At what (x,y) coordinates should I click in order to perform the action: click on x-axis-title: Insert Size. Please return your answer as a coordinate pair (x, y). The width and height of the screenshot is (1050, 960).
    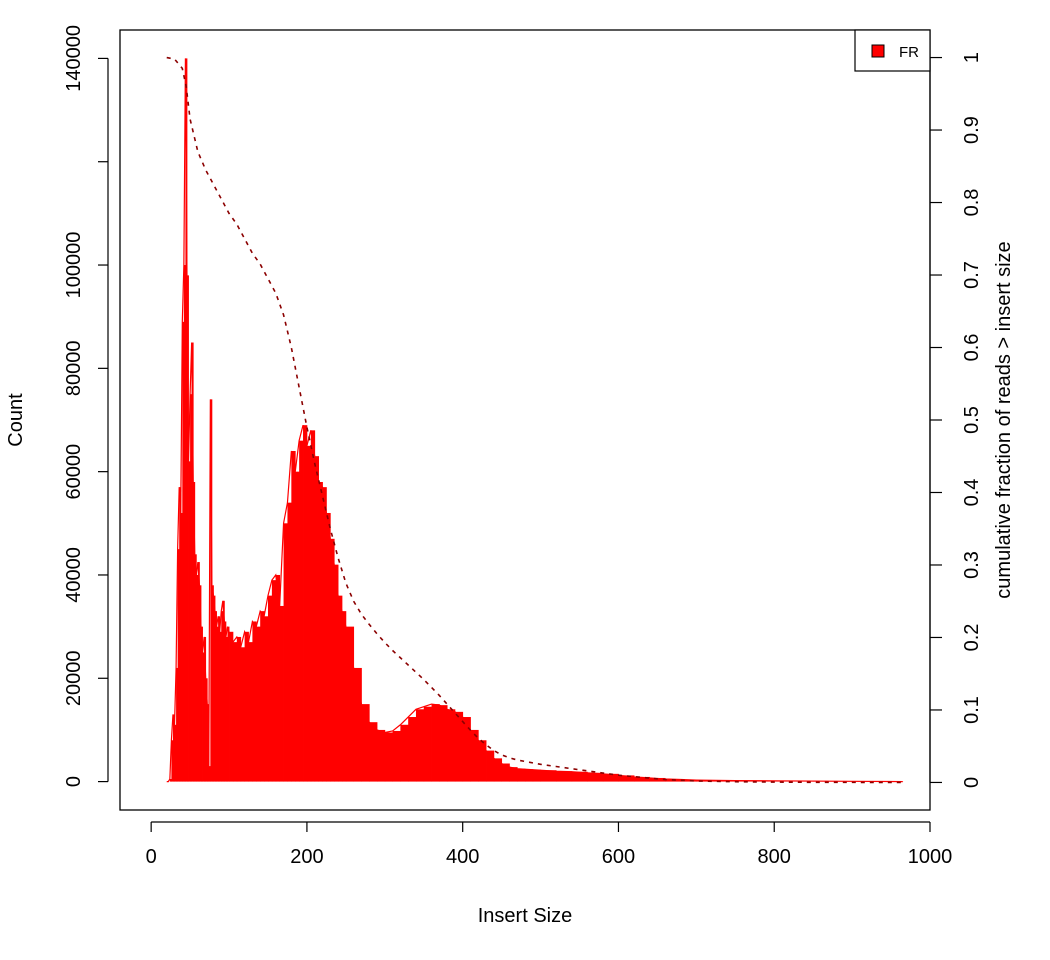
    Looking at the image, I should click on (525, 916).